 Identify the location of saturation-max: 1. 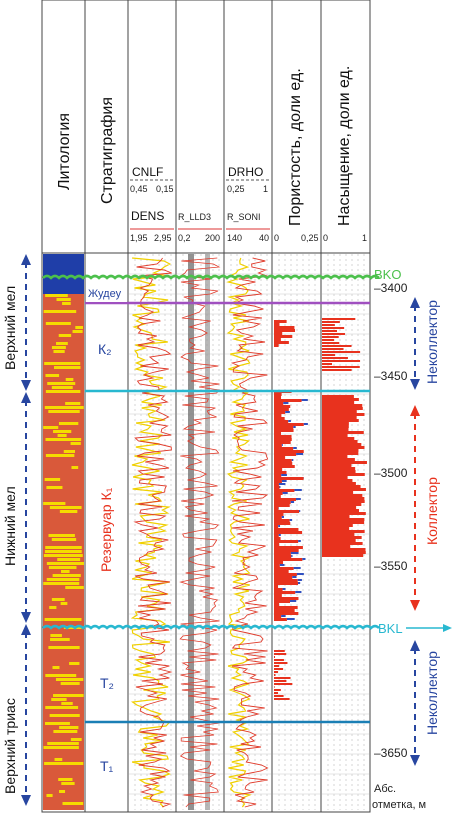
(364, 238).